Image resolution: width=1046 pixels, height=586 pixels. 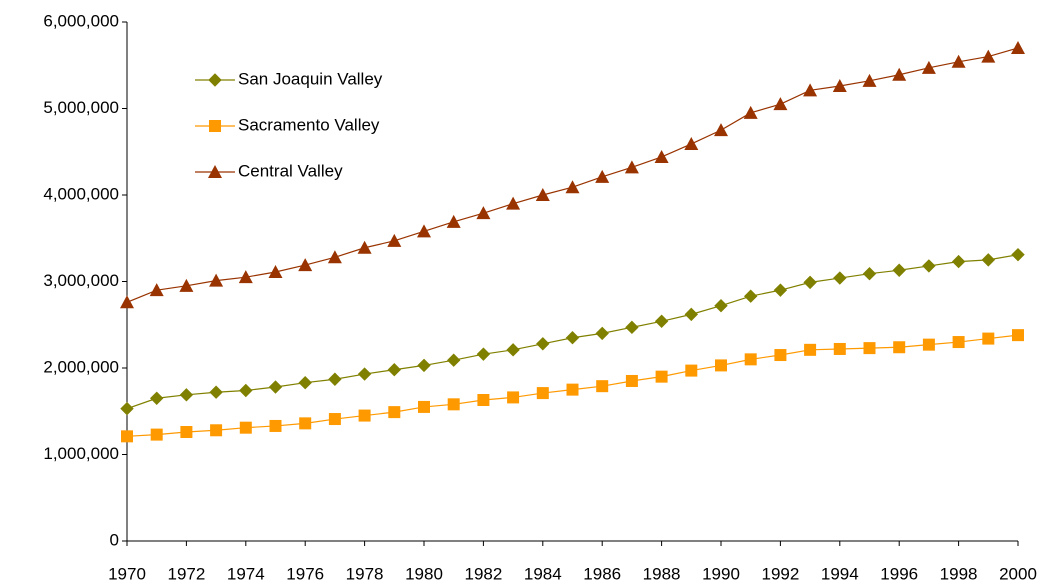 I want to click on x-tick-label: 1980, so click(x=424, y=573).